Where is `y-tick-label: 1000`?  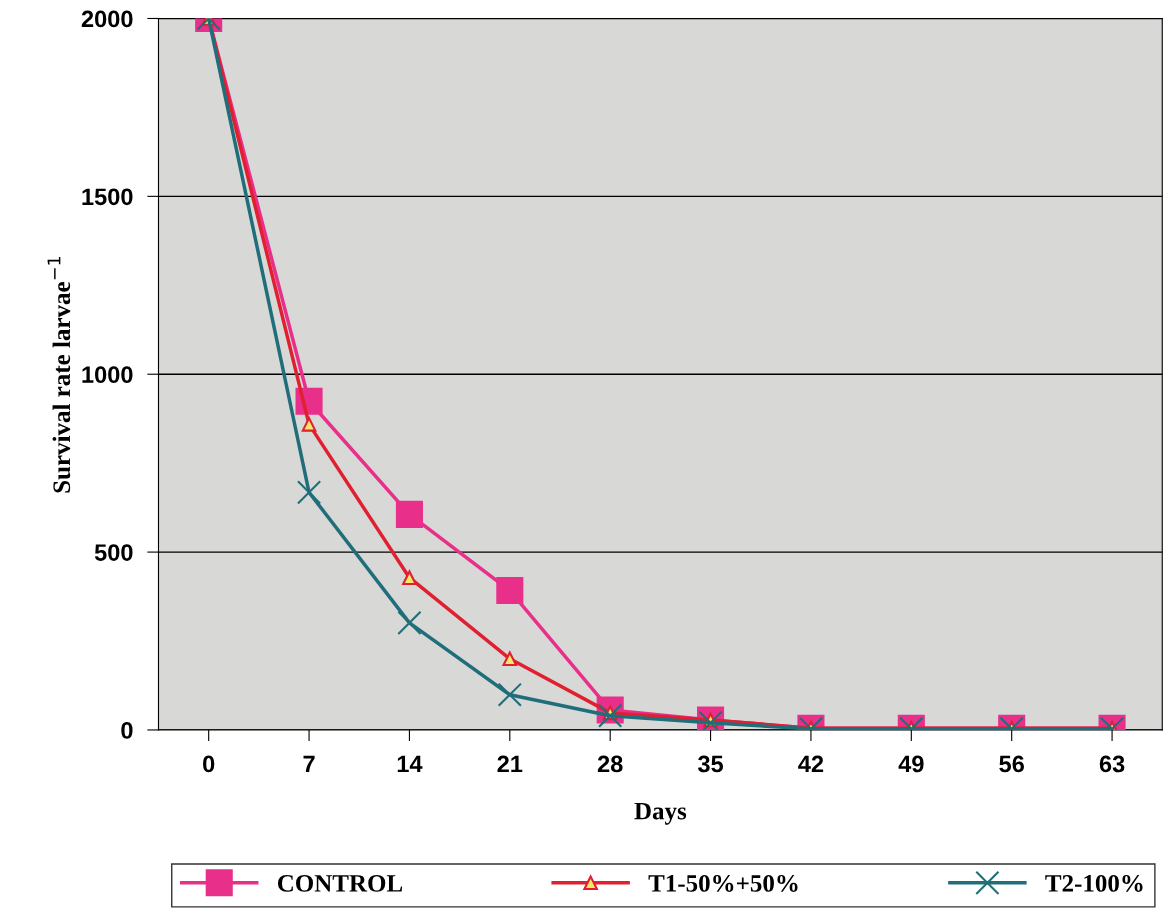 y-tick-label: 1000 is located at coordinates (107, 375).